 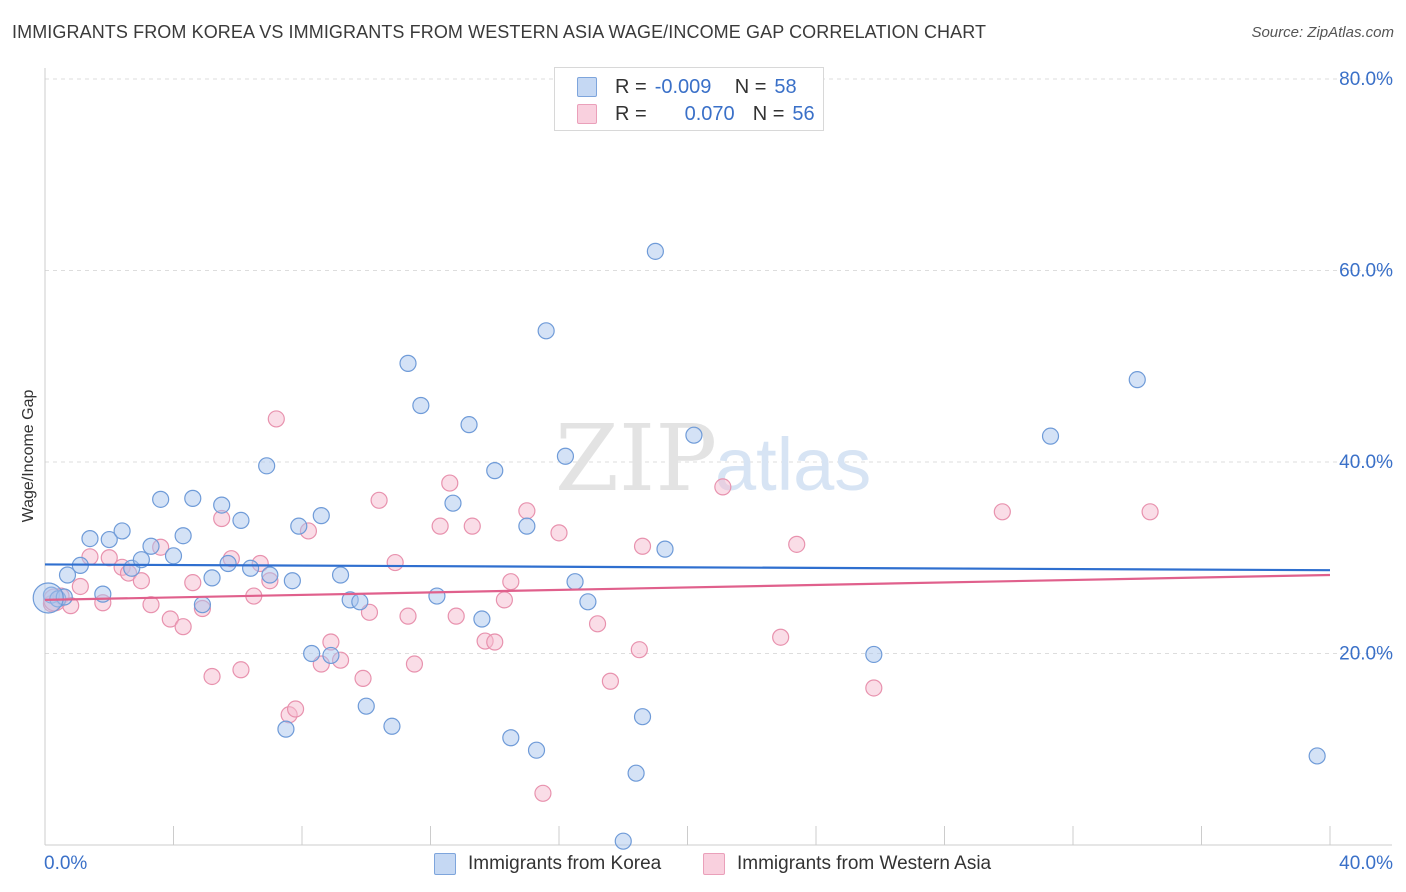 I want to click on korea-cluster-point, so click(x=48, y=598).